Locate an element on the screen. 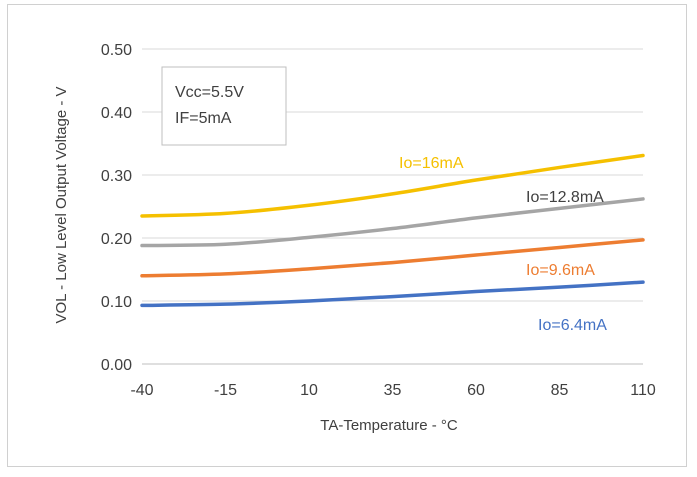 This screenshot has width=697, height=477. series-line-io-9-6ma is located at coordinates (392, 258).